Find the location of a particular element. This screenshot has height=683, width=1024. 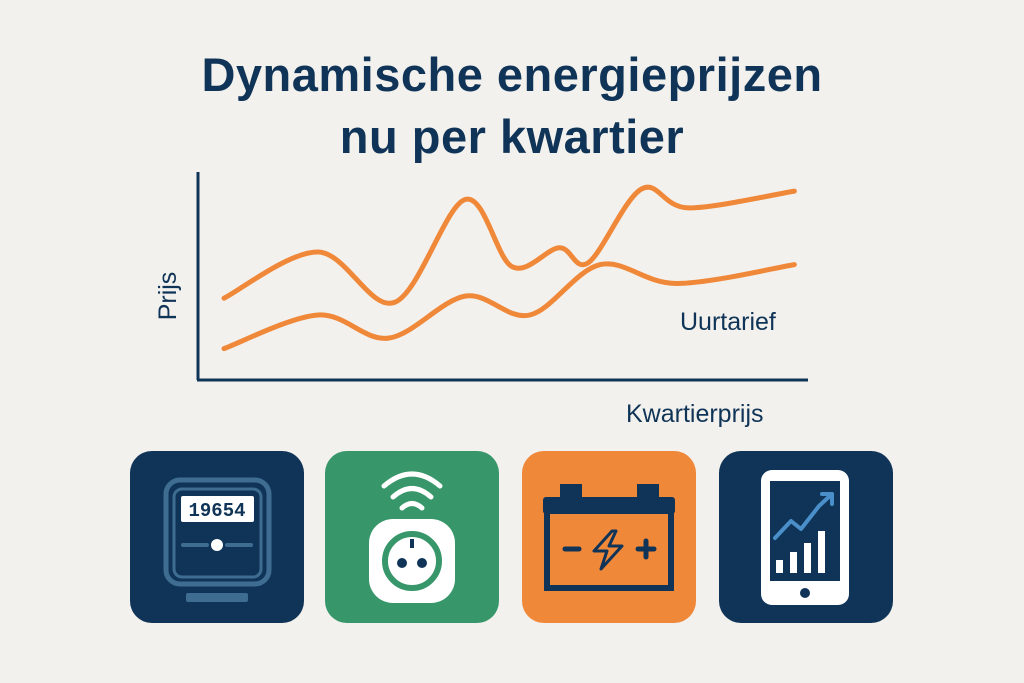

battery-tile is located at coordinates (609, 537).